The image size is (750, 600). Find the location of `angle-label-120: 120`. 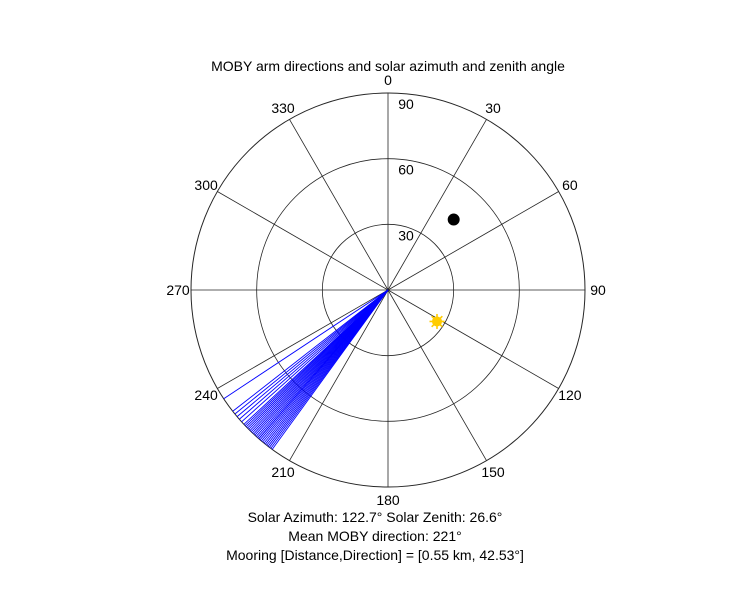

angle-label-120: 120 is located at coordinates (570, 395).